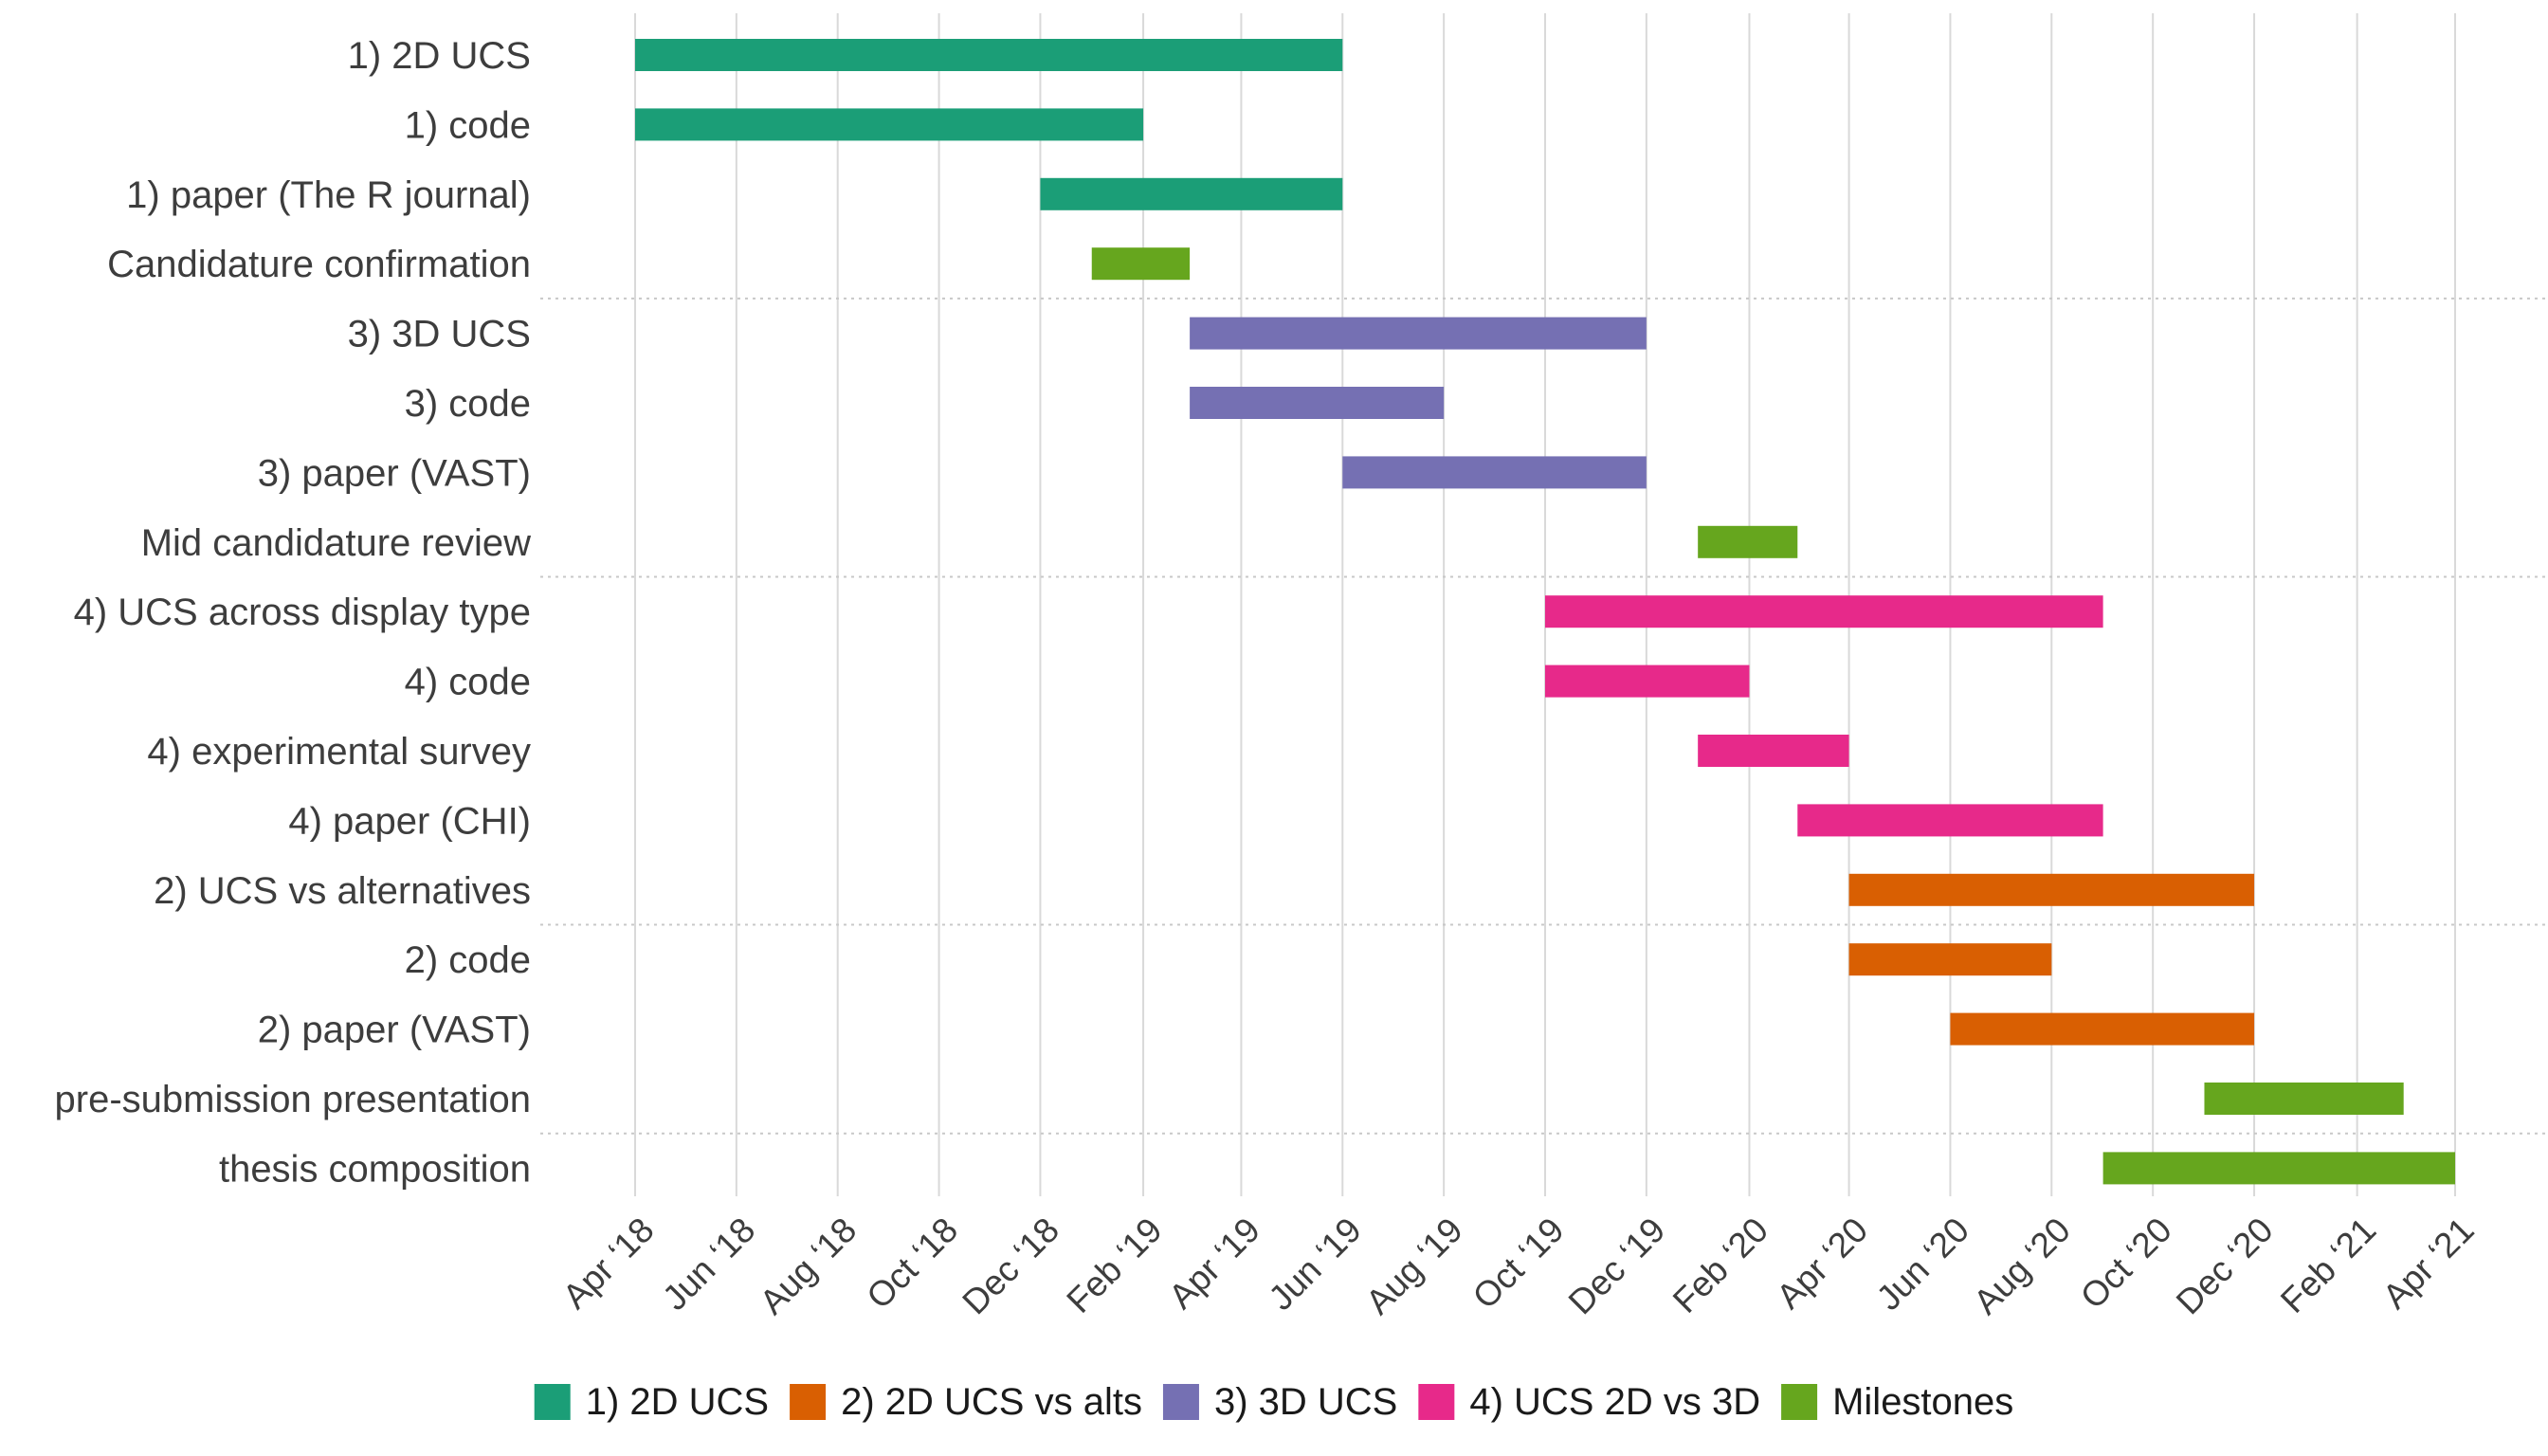 The height and width of the screenshot is (1456, 2548). What do you see at coordinates (677, 1402) in the screenshot?
I see `legend-label: 1) 2D UCS` at bounding box center [677, 1402].